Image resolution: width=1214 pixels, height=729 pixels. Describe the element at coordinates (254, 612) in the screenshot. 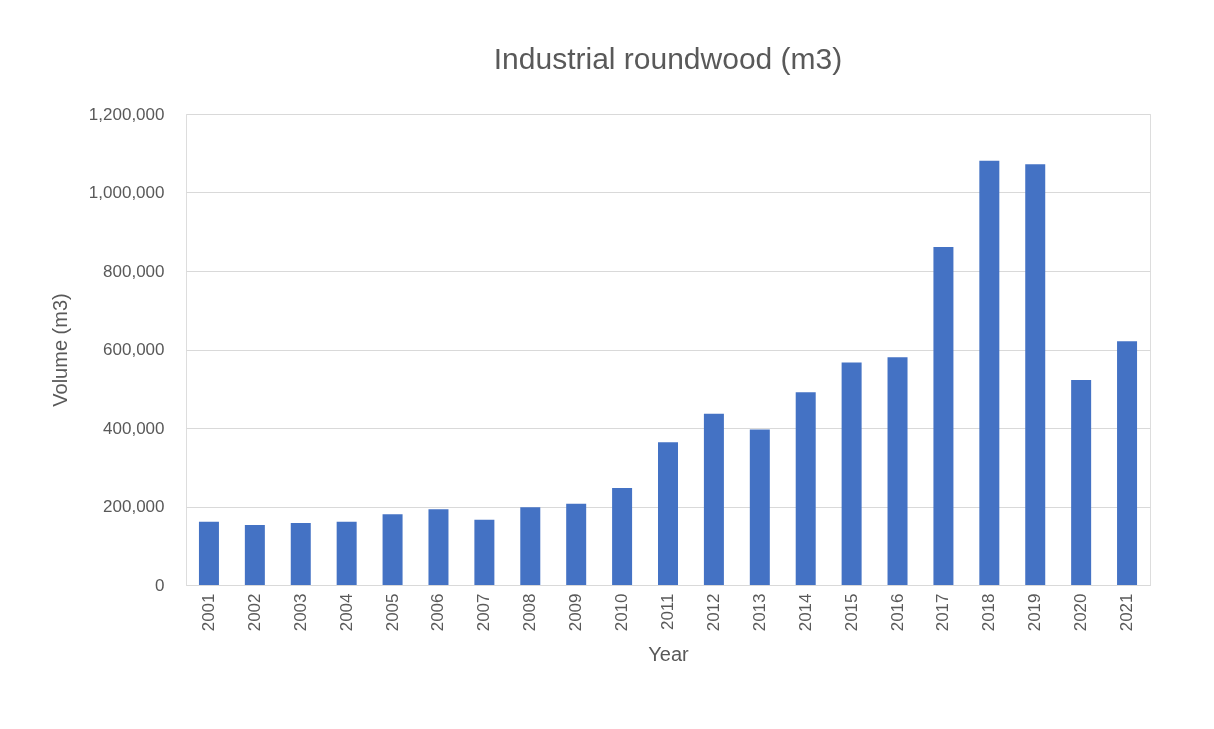

I see `x-tick-label: 2002` at that location.